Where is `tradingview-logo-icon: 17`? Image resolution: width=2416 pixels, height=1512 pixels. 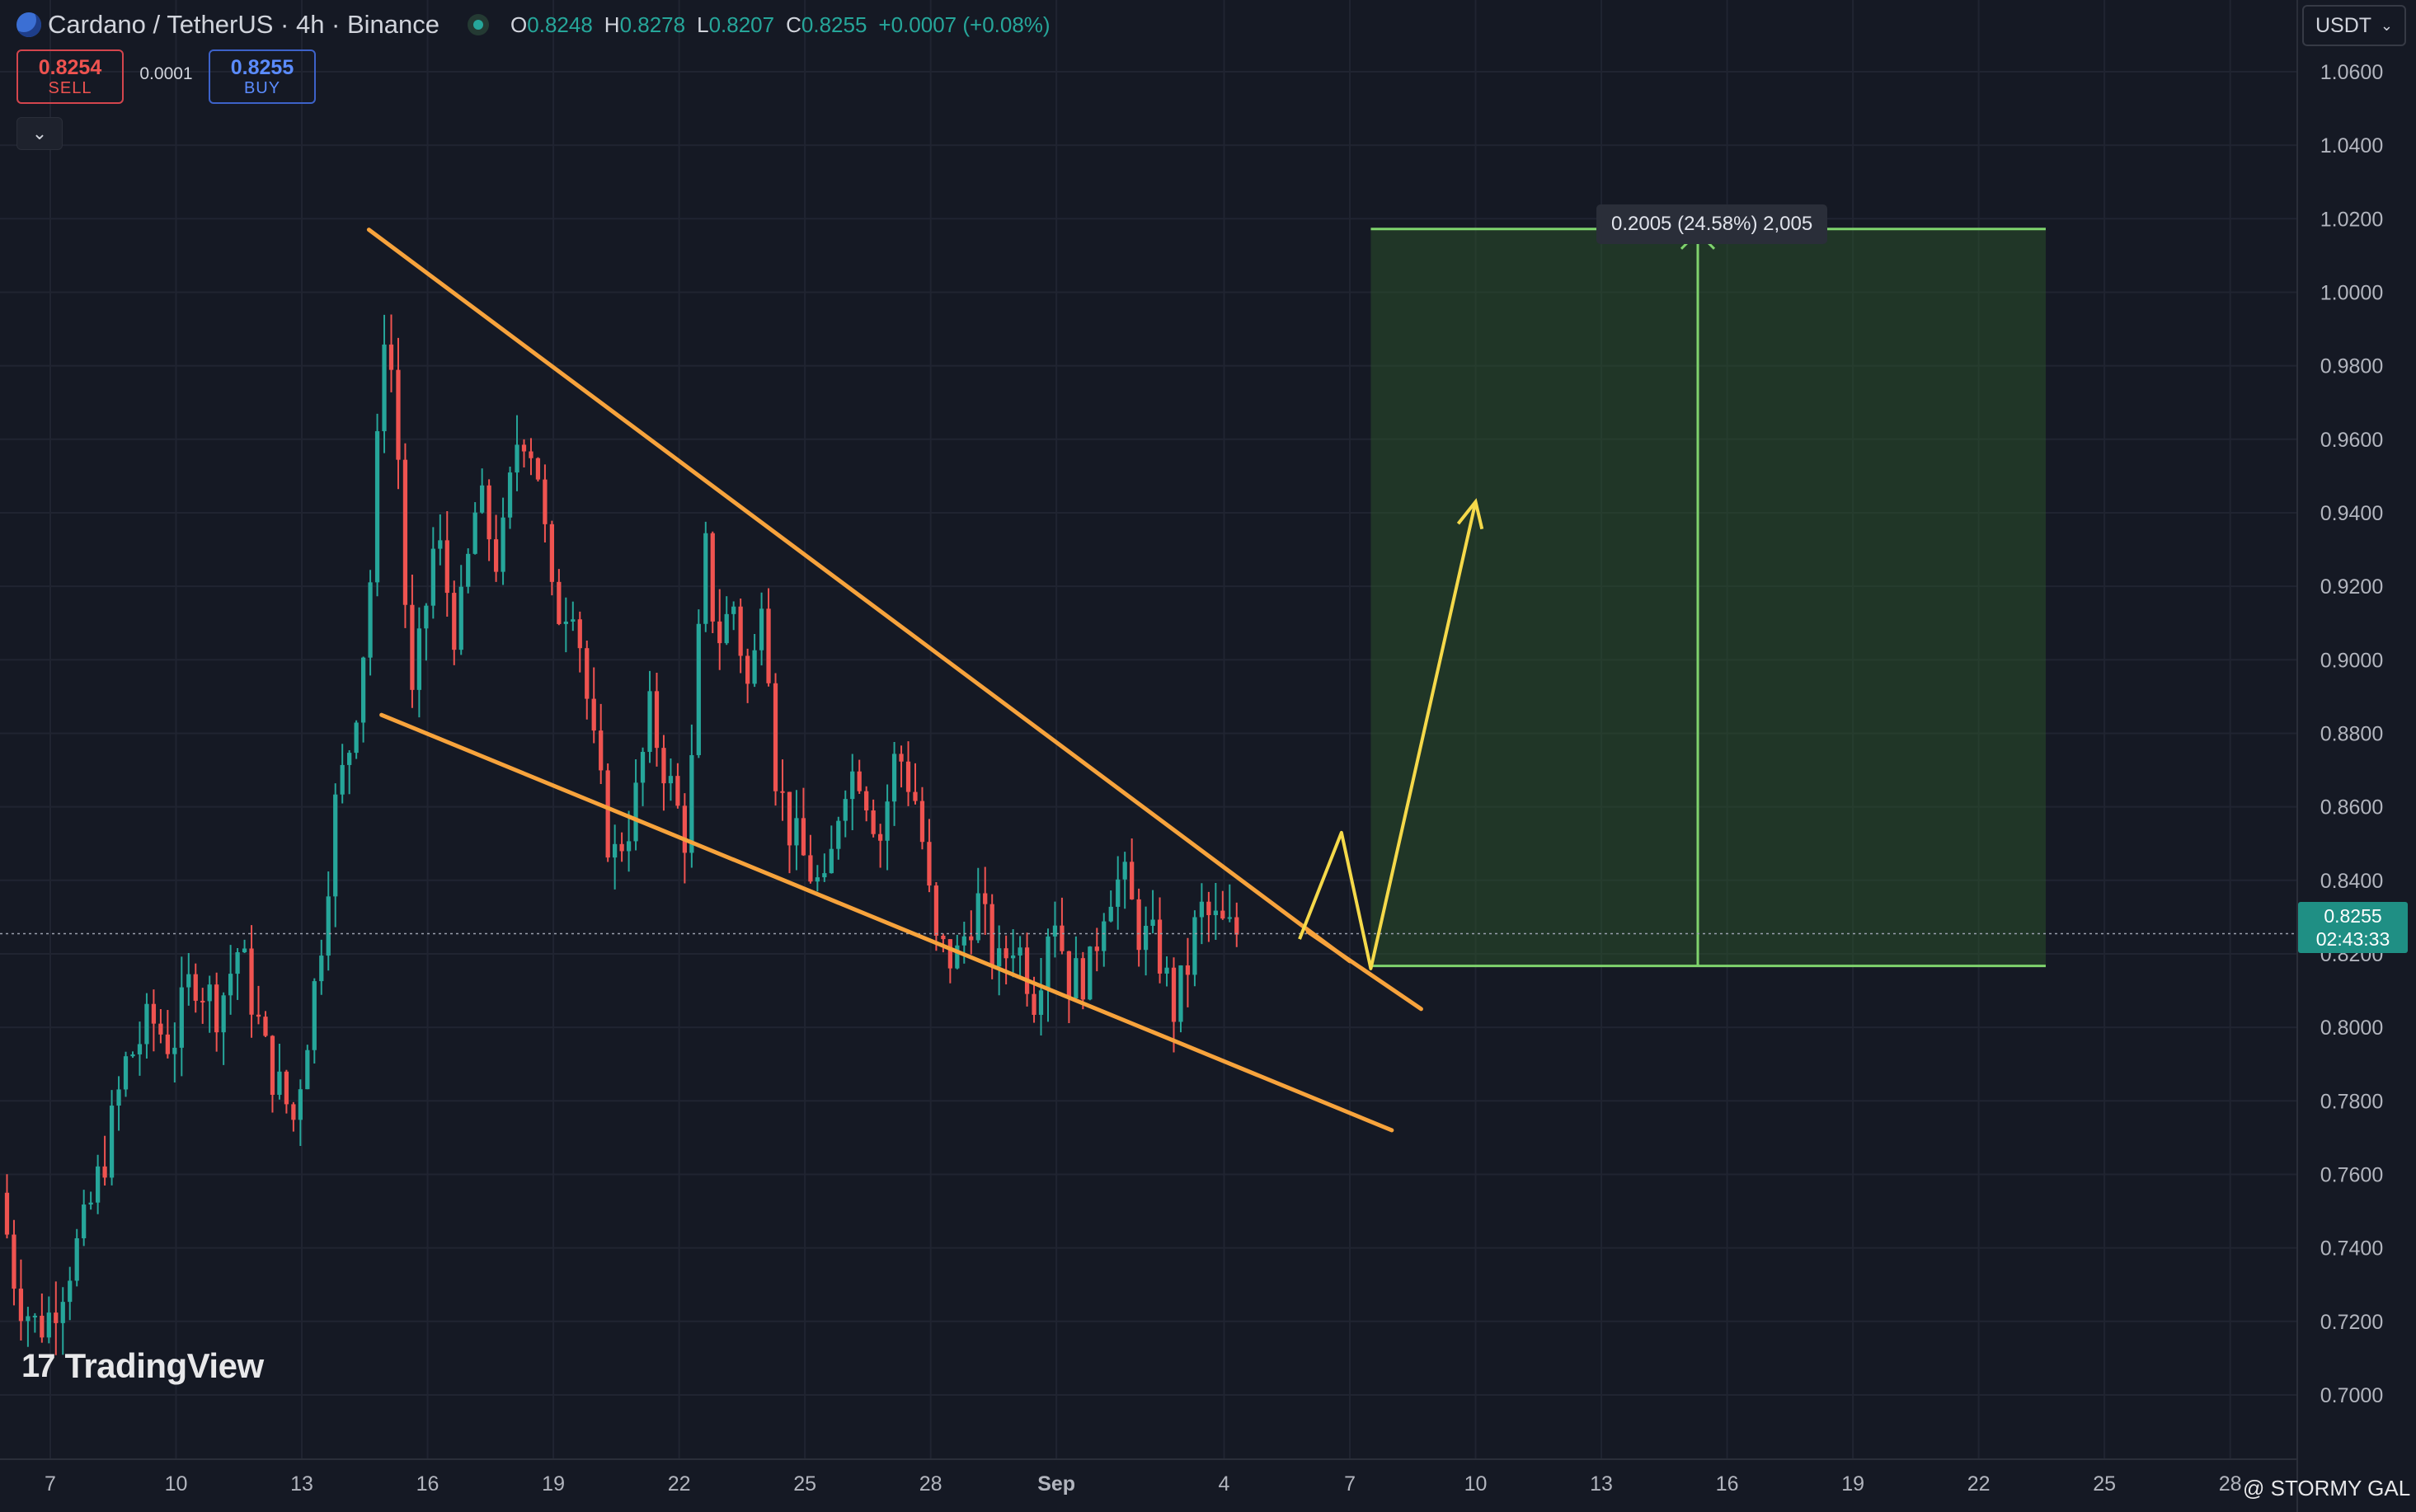
tradingview-logo-icon: 17 is located at coordinates (38, 1366).